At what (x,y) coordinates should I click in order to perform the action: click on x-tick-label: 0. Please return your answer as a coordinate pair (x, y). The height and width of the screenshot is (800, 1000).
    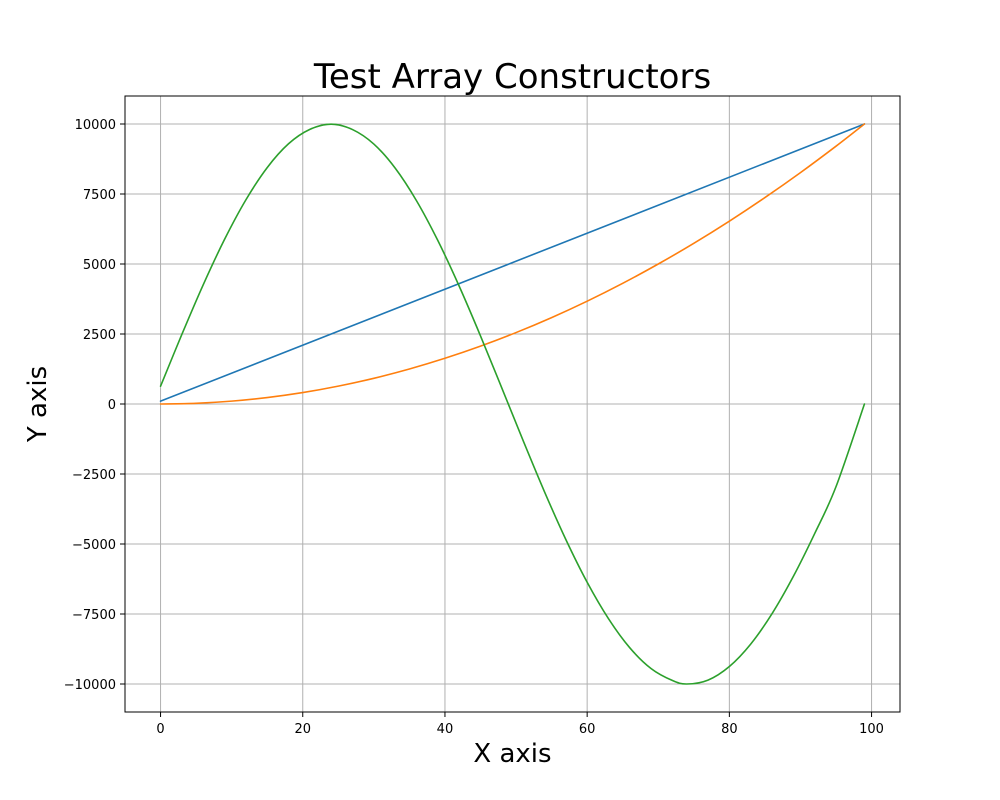
    Looking at the image, I should click on (160, 729).